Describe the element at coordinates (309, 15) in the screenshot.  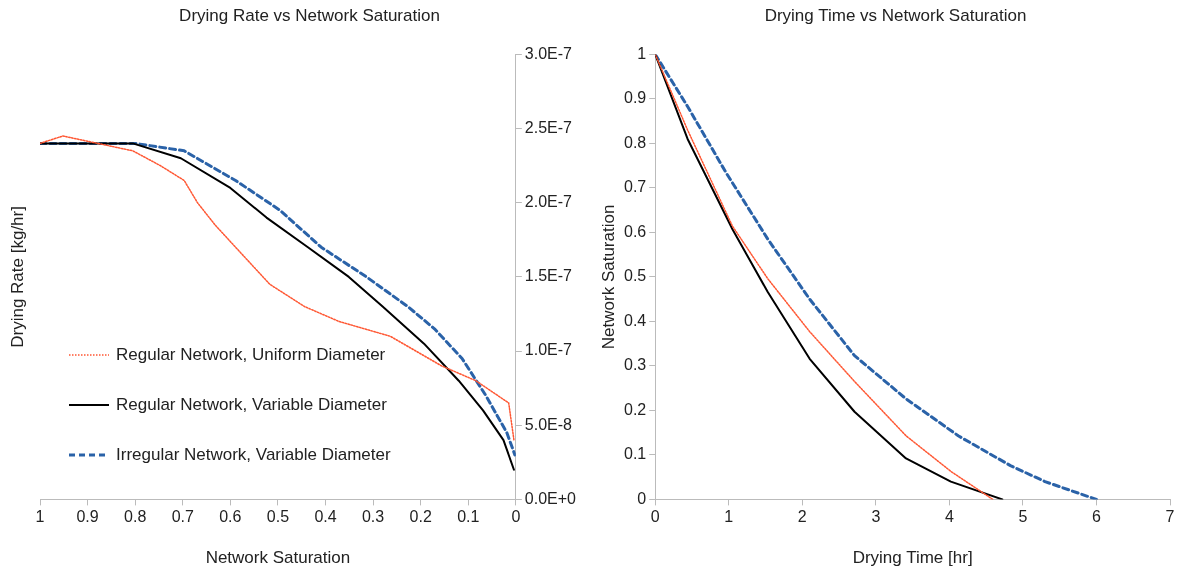
I see `chart-title: Drying Rate vs Network Saturation` at that location.